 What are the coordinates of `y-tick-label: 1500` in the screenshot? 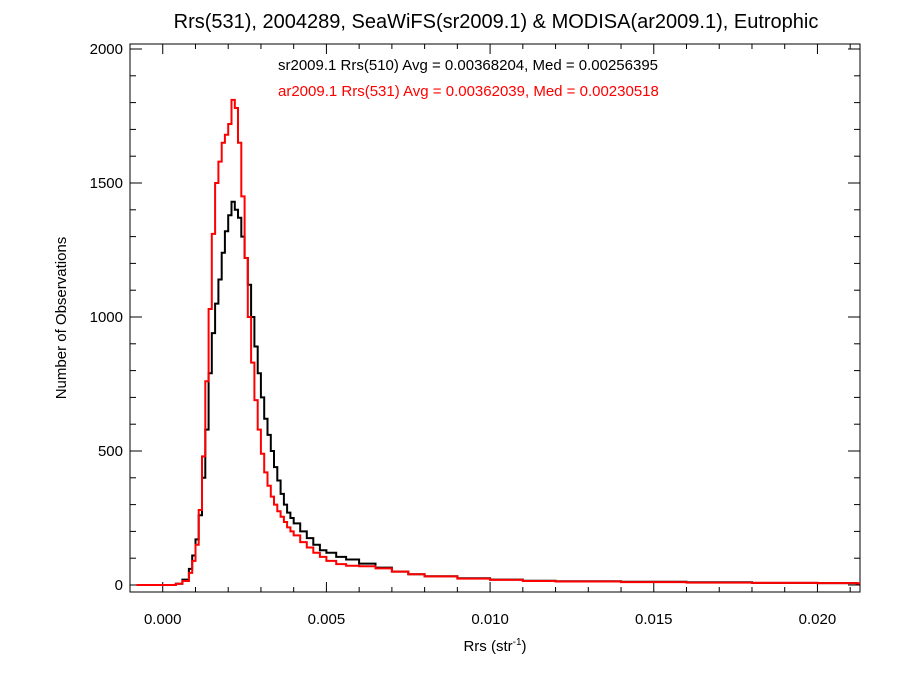 It's located at (106, 183).